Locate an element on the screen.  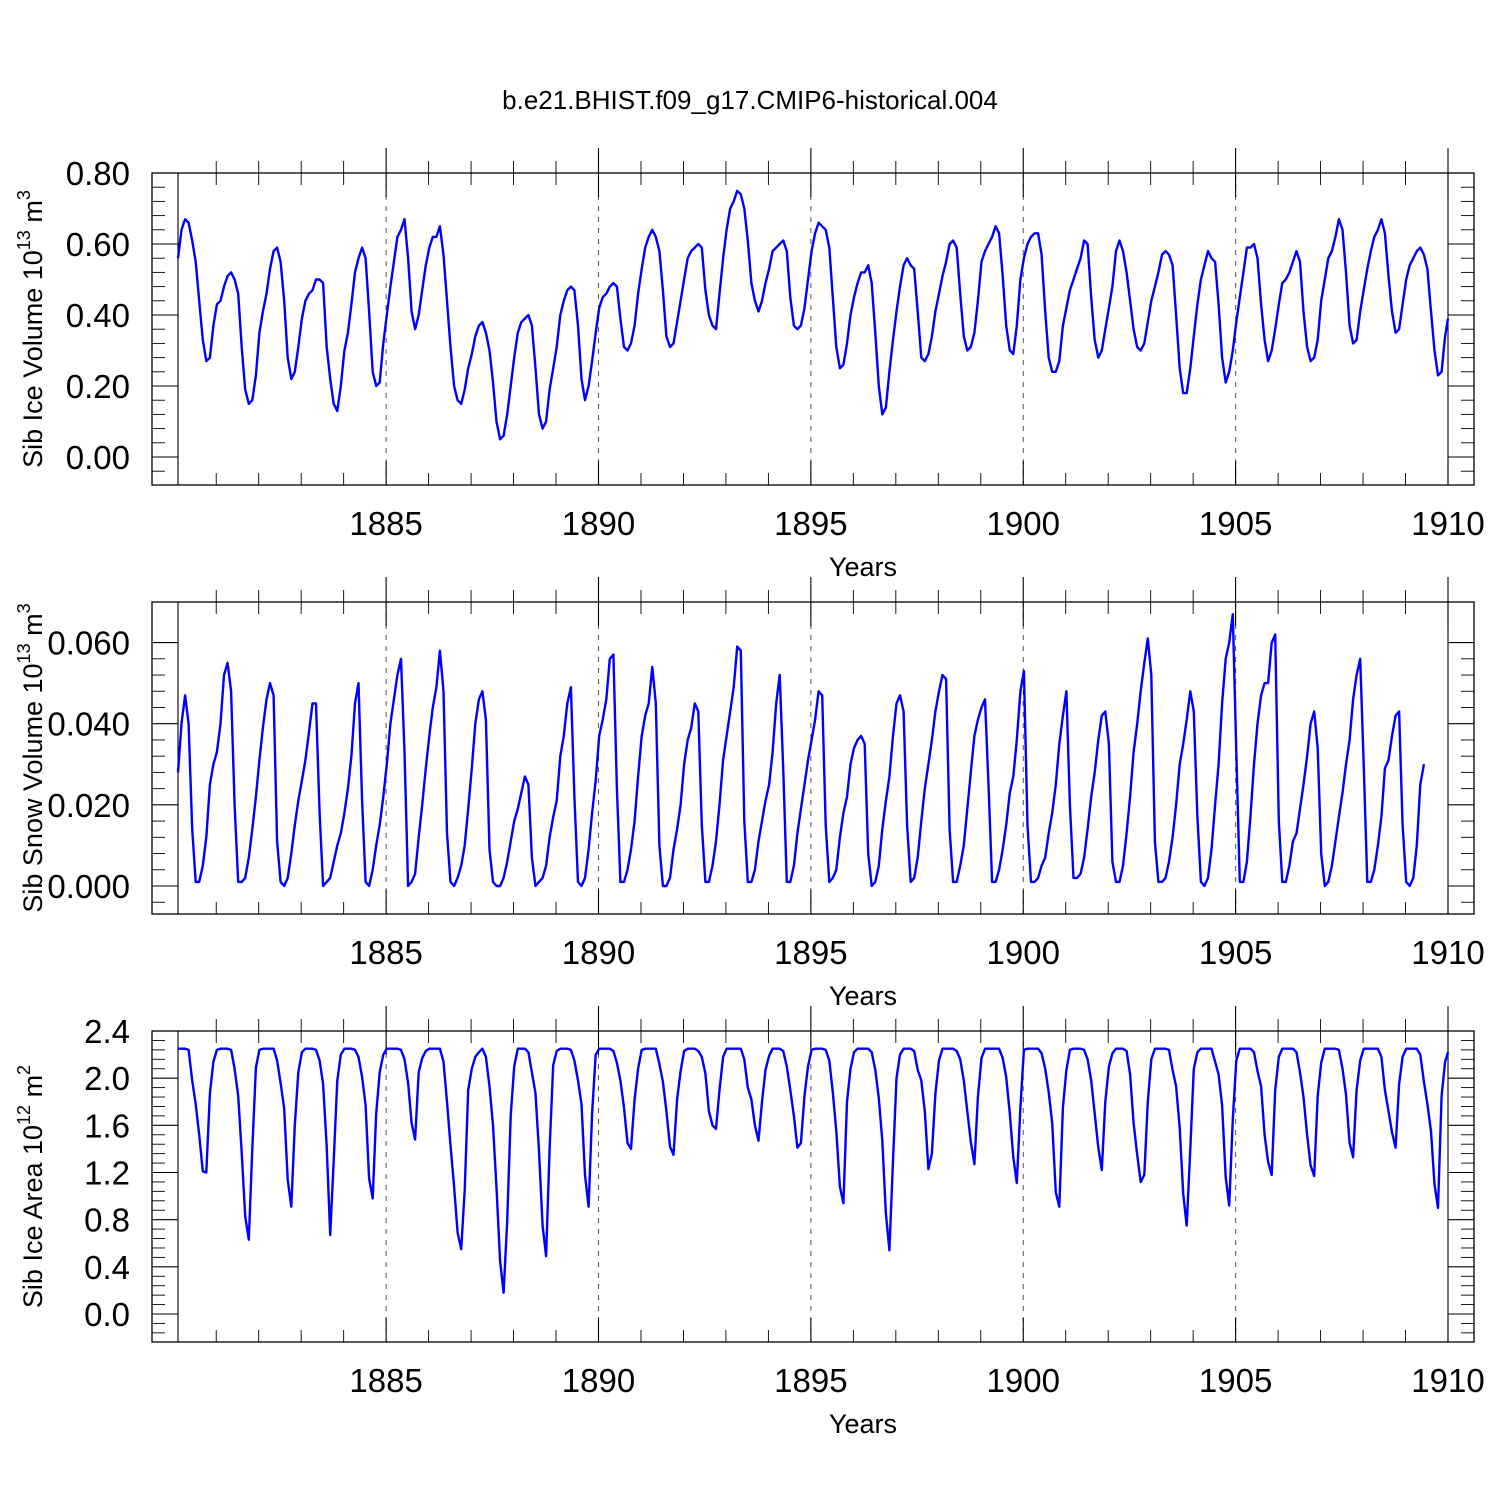
x-axis-title: Years is located at coordinates (863, 567).